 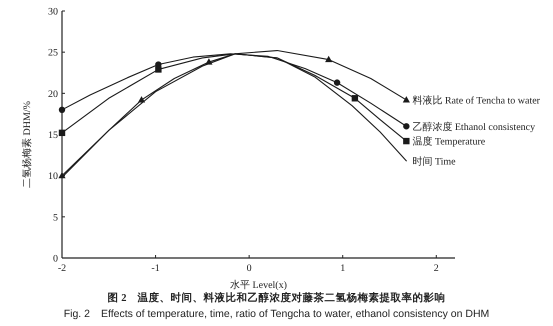 I want to click on caption: 图 2 温度、时间、料液比和乙醇浓度对藤茶二氢杨梅素提取率的影响, so click(x=277, y=297).